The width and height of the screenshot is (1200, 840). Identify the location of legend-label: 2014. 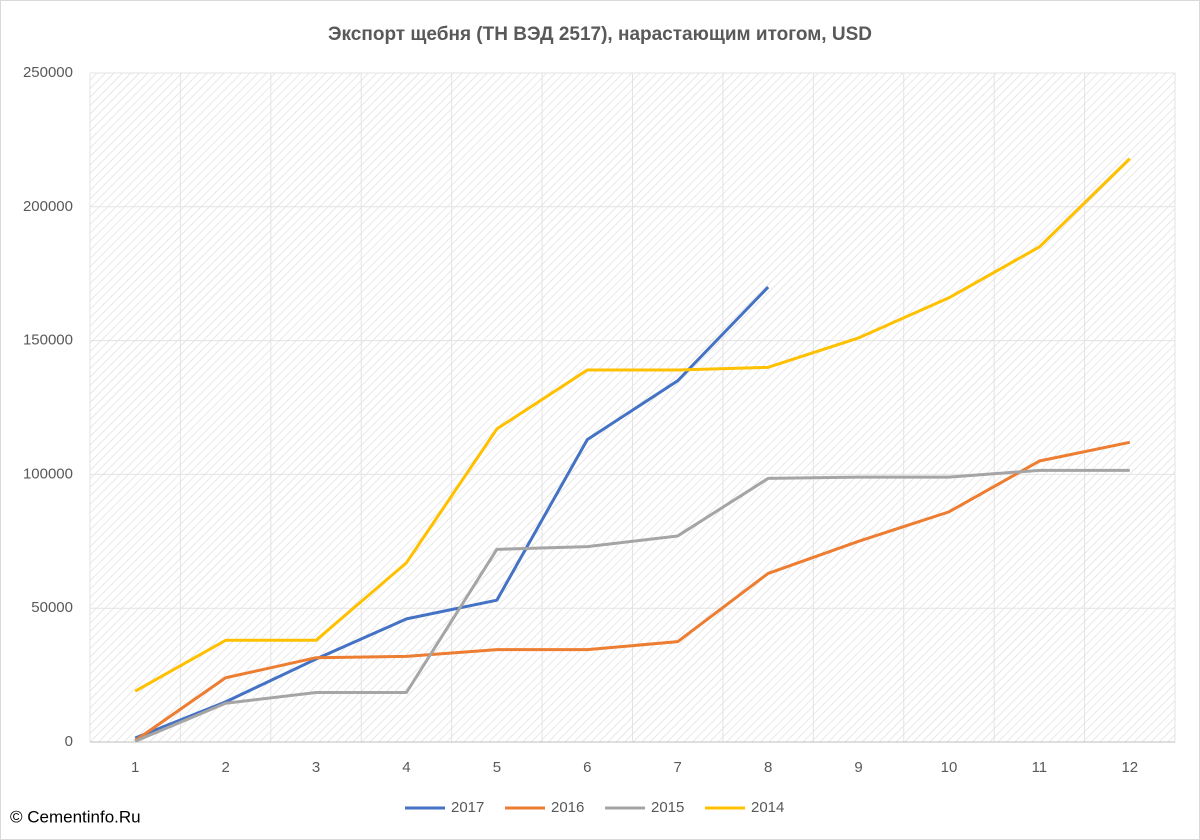
(767, 807).